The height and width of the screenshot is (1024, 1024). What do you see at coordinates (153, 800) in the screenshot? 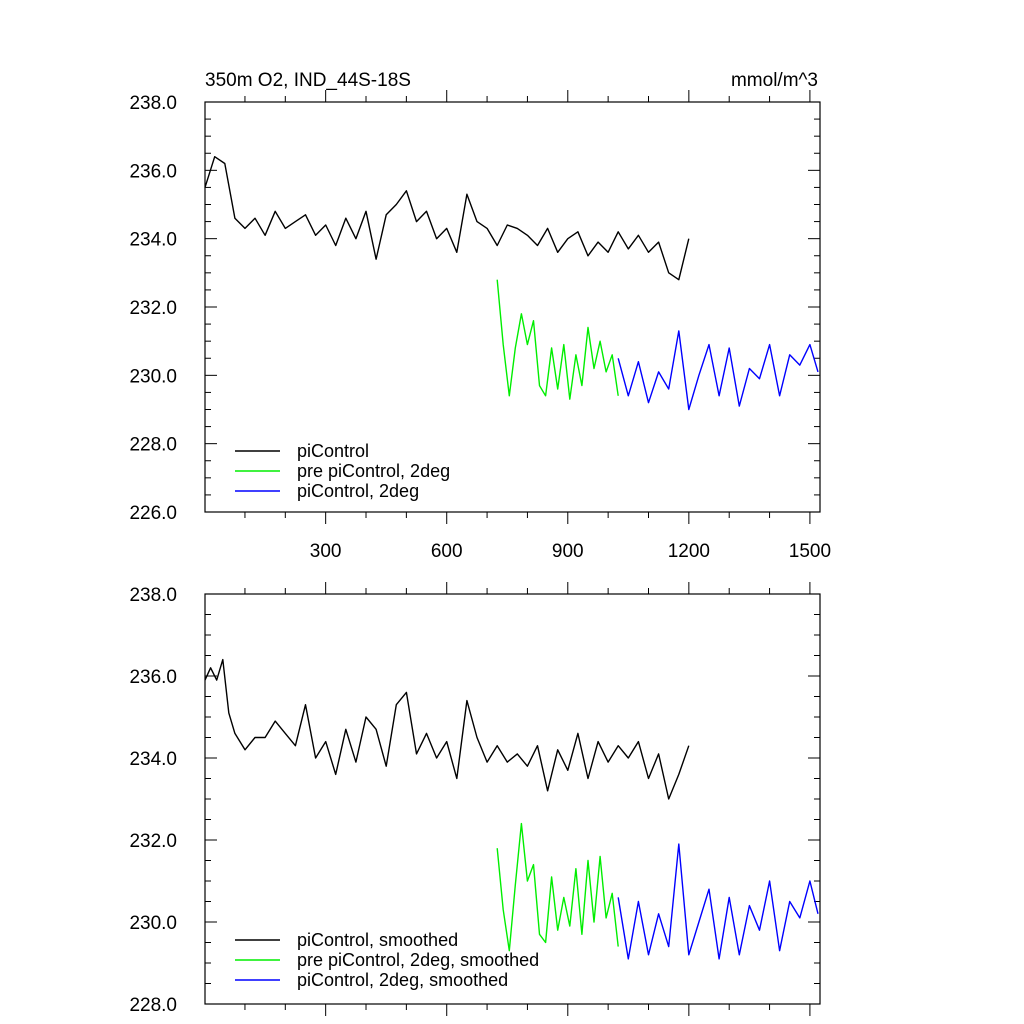
I see `y-tick-labels: 228.0 230.0 232.0 234.0 236.0 238.0` at bounding box center [153, 800].